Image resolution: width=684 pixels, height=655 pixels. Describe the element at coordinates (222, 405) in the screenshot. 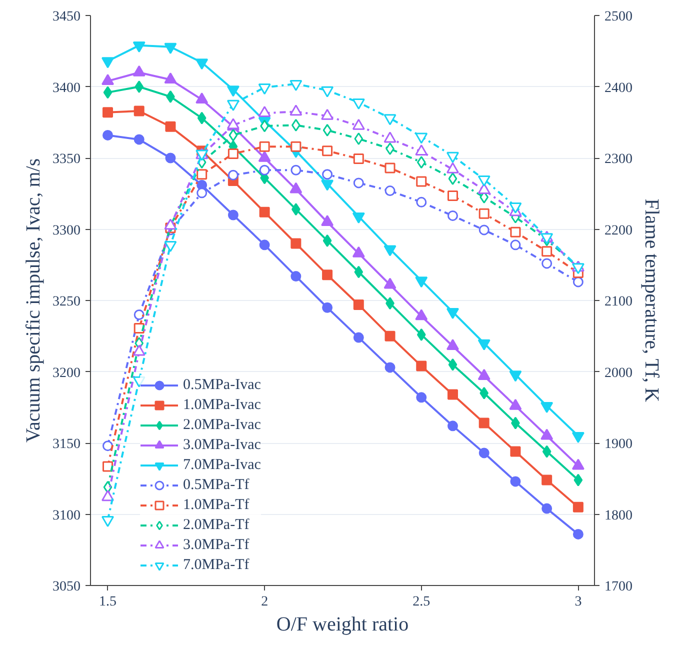

I see `legend-label: 1.0MPa-Ivac` at that location.